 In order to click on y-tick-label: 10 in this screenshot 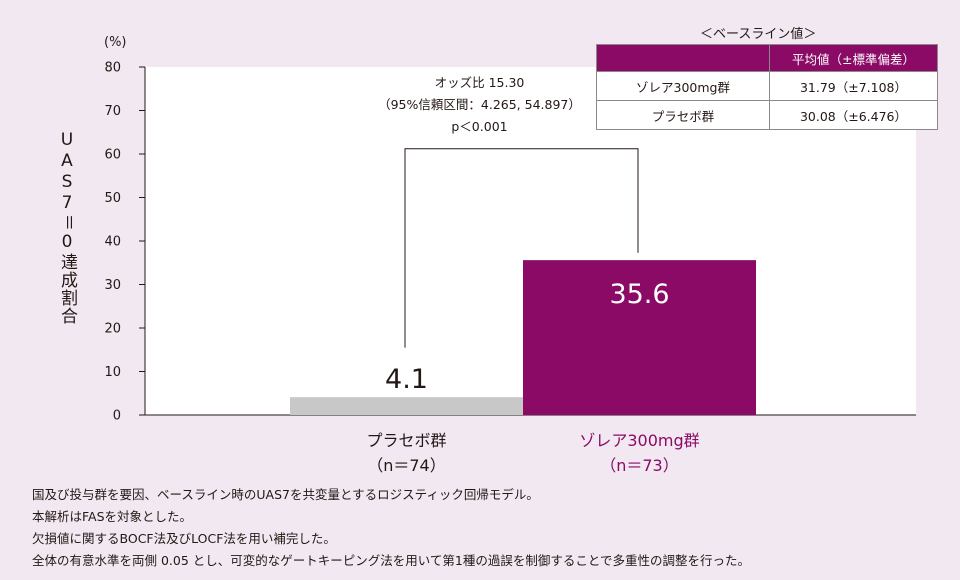, I will do `click(112, 372)`.